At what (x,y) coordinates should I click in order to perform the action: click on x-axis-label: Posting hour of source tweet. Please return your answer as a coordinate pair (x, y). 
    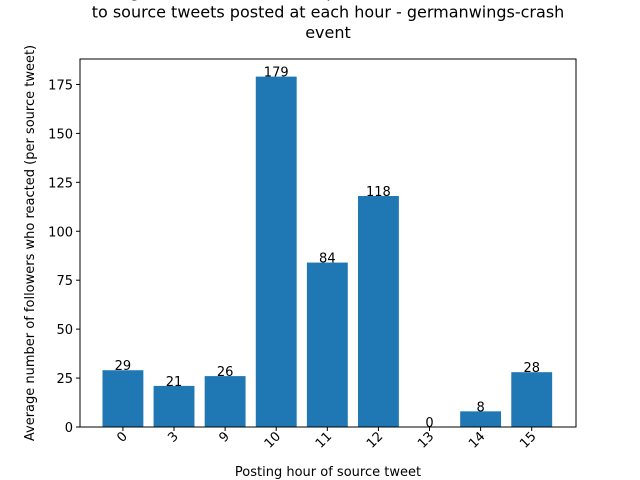
    Looking at the image, I should click on (328, 472).